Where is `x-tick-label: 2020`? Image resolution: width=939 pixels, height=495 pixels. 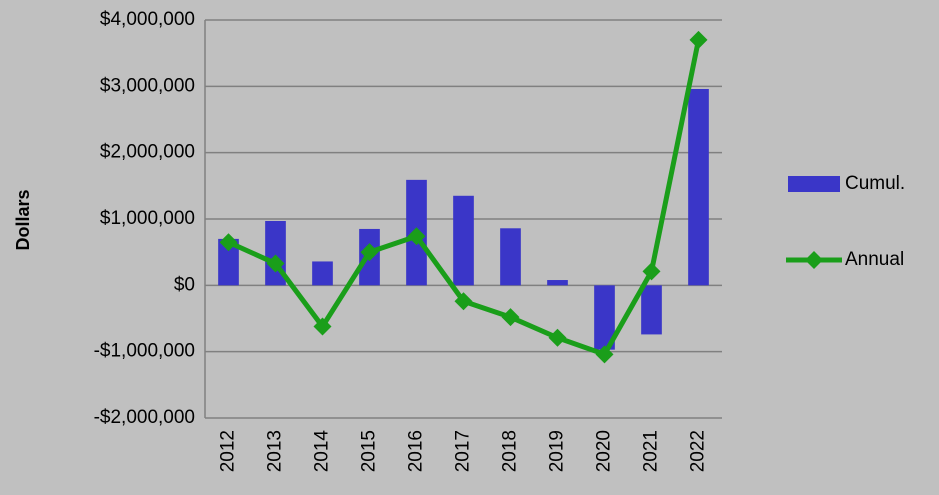 x-tick-label: 2020 is located at coordinates (604, 451).